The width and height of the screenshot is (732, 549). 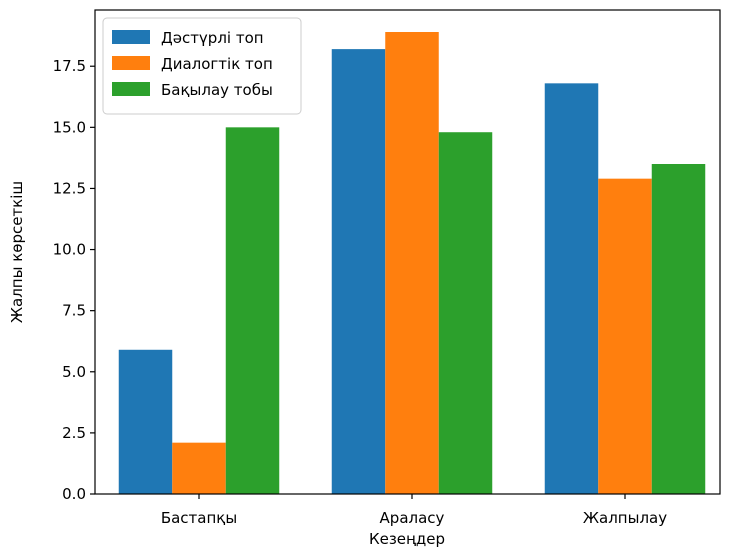 I want to click on y-axis-ticks: 0.0 2.5 5.0 7.5 10.0 12.5 15.0 17.5, so click(x=74, y=280).